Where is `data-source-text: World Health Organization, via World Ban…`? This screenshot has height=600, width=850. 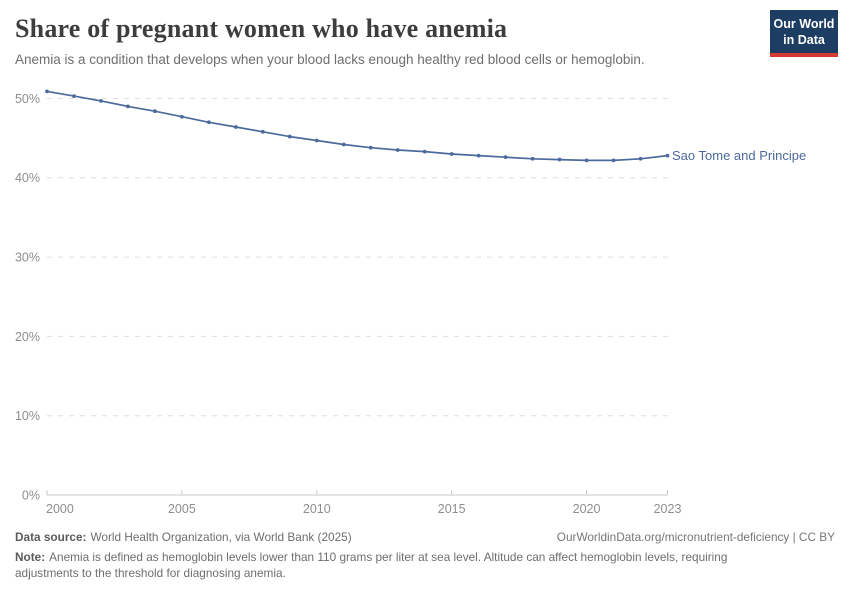 data-source-text: World Health Organization, via World Ban… is located at coordinates (221, 537).